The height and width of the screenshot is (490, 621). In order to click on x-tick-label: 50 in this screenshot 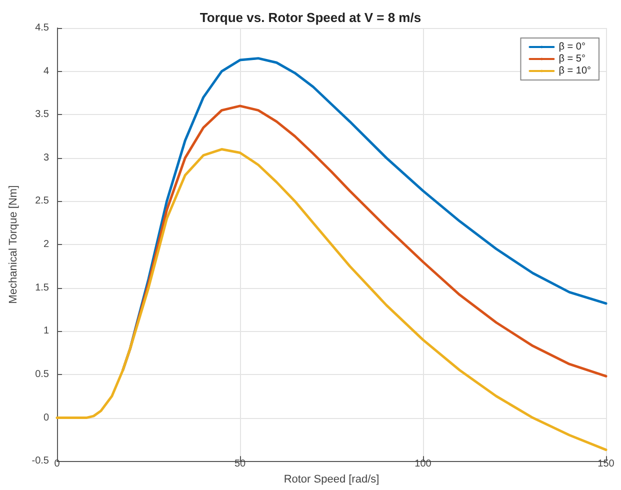, I will do `click(240, 464)`.